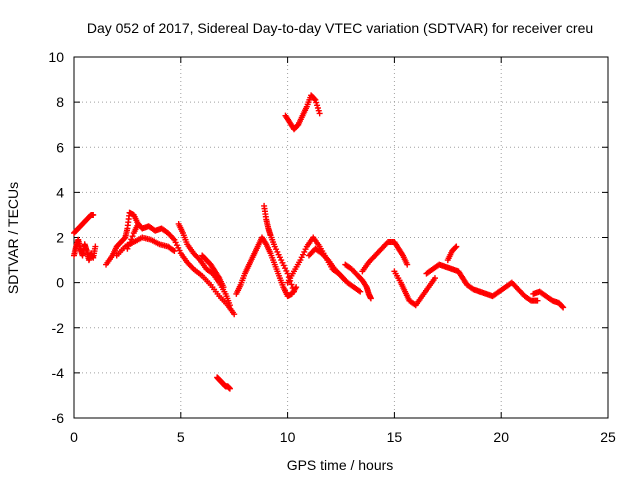 The height and width of the screenshot is (480, 640). Describe the element at coordinates (60, 283) in the screenshot. I see `y-tick-label: 0` at that location.